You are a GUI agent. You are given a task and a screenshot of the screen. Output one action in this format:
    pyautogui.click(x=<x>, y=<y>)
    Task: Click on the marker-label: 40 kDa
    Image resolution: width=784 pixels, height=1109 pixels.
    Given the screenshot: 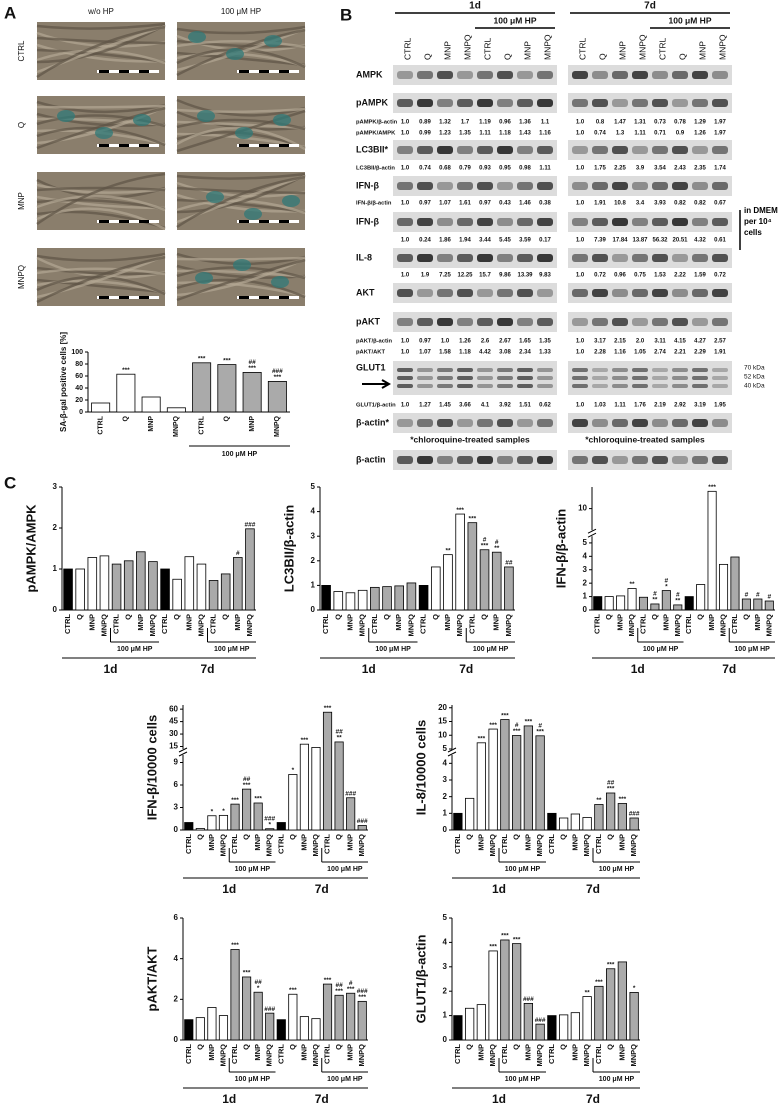 What is the action you would take?
    pyautogui.click(x=754, y=386)
    